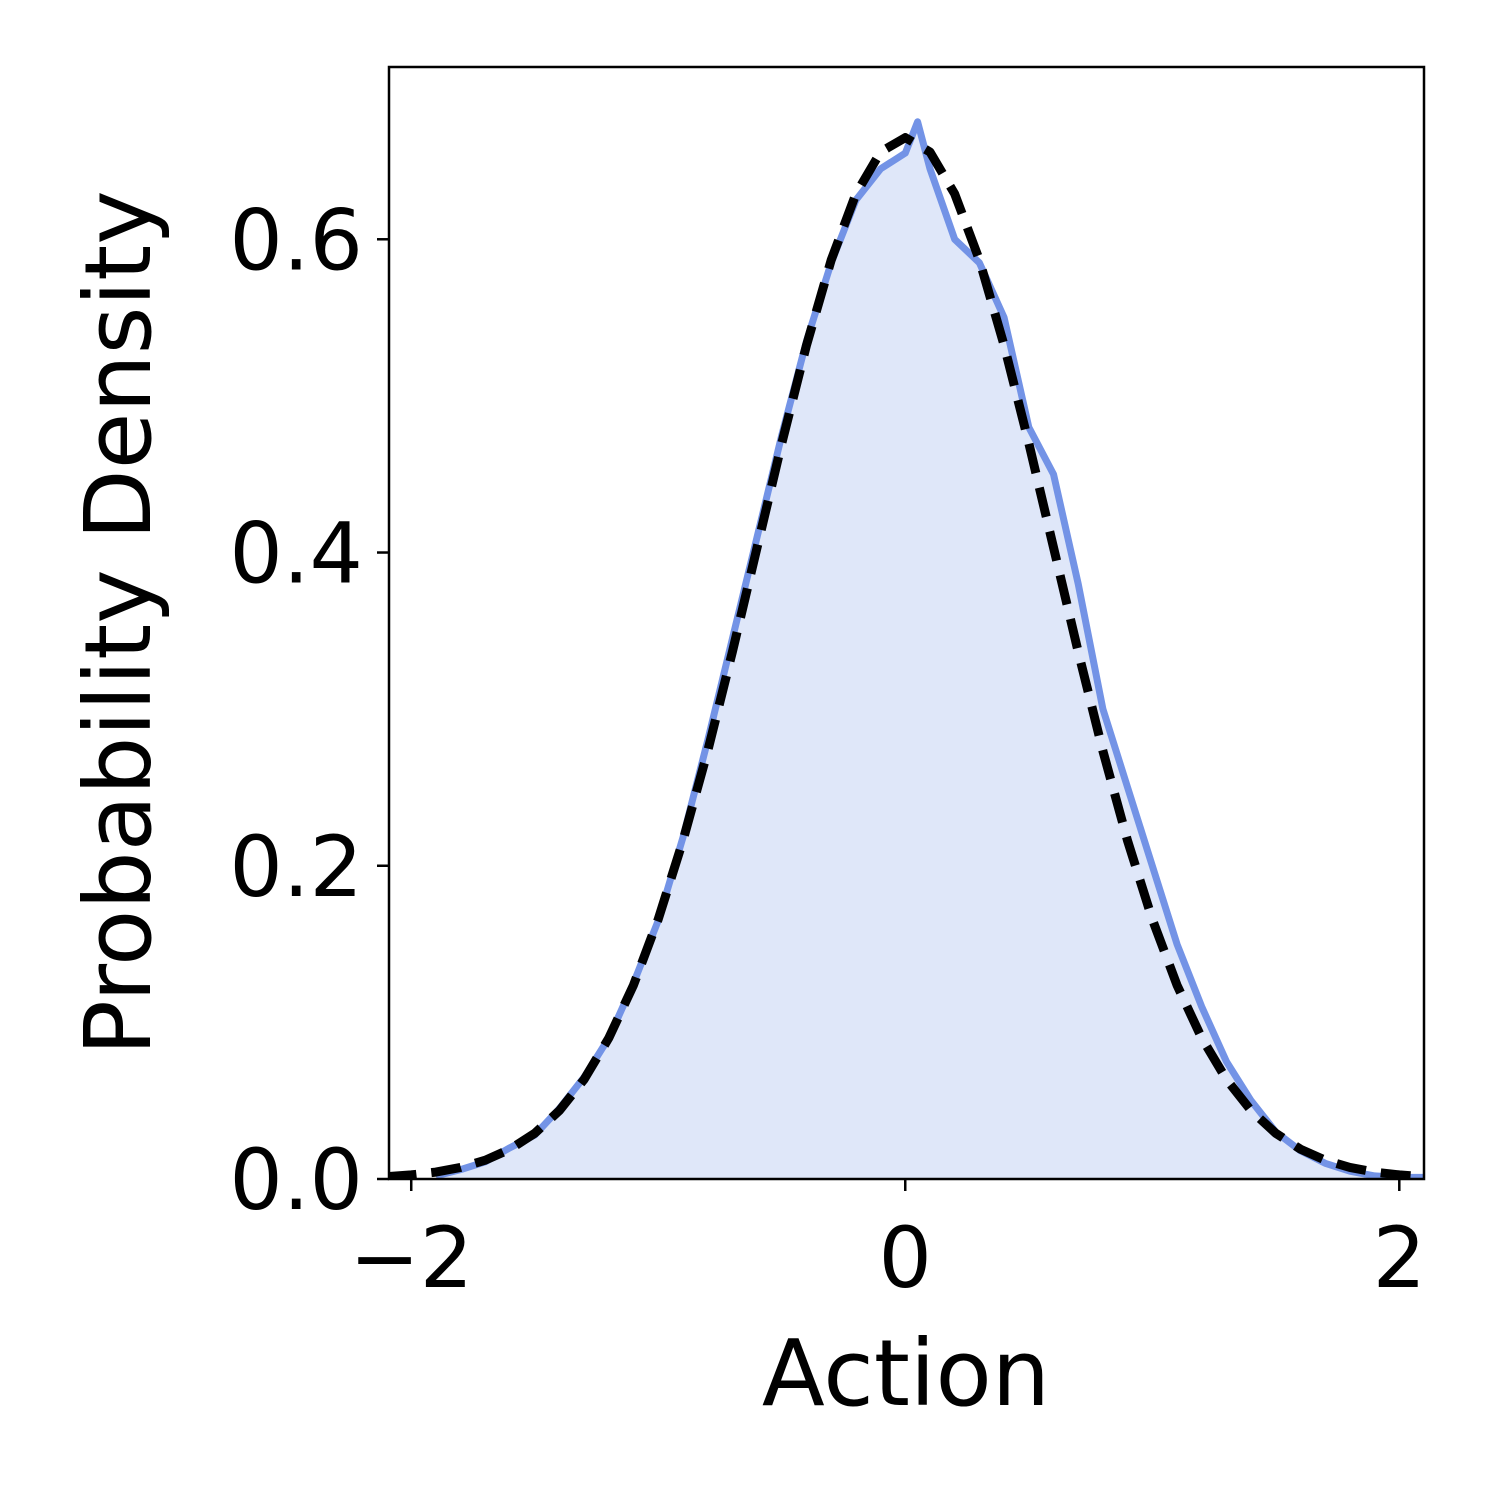  I want to click on x-axis-label: Action, so click(906, 1373).